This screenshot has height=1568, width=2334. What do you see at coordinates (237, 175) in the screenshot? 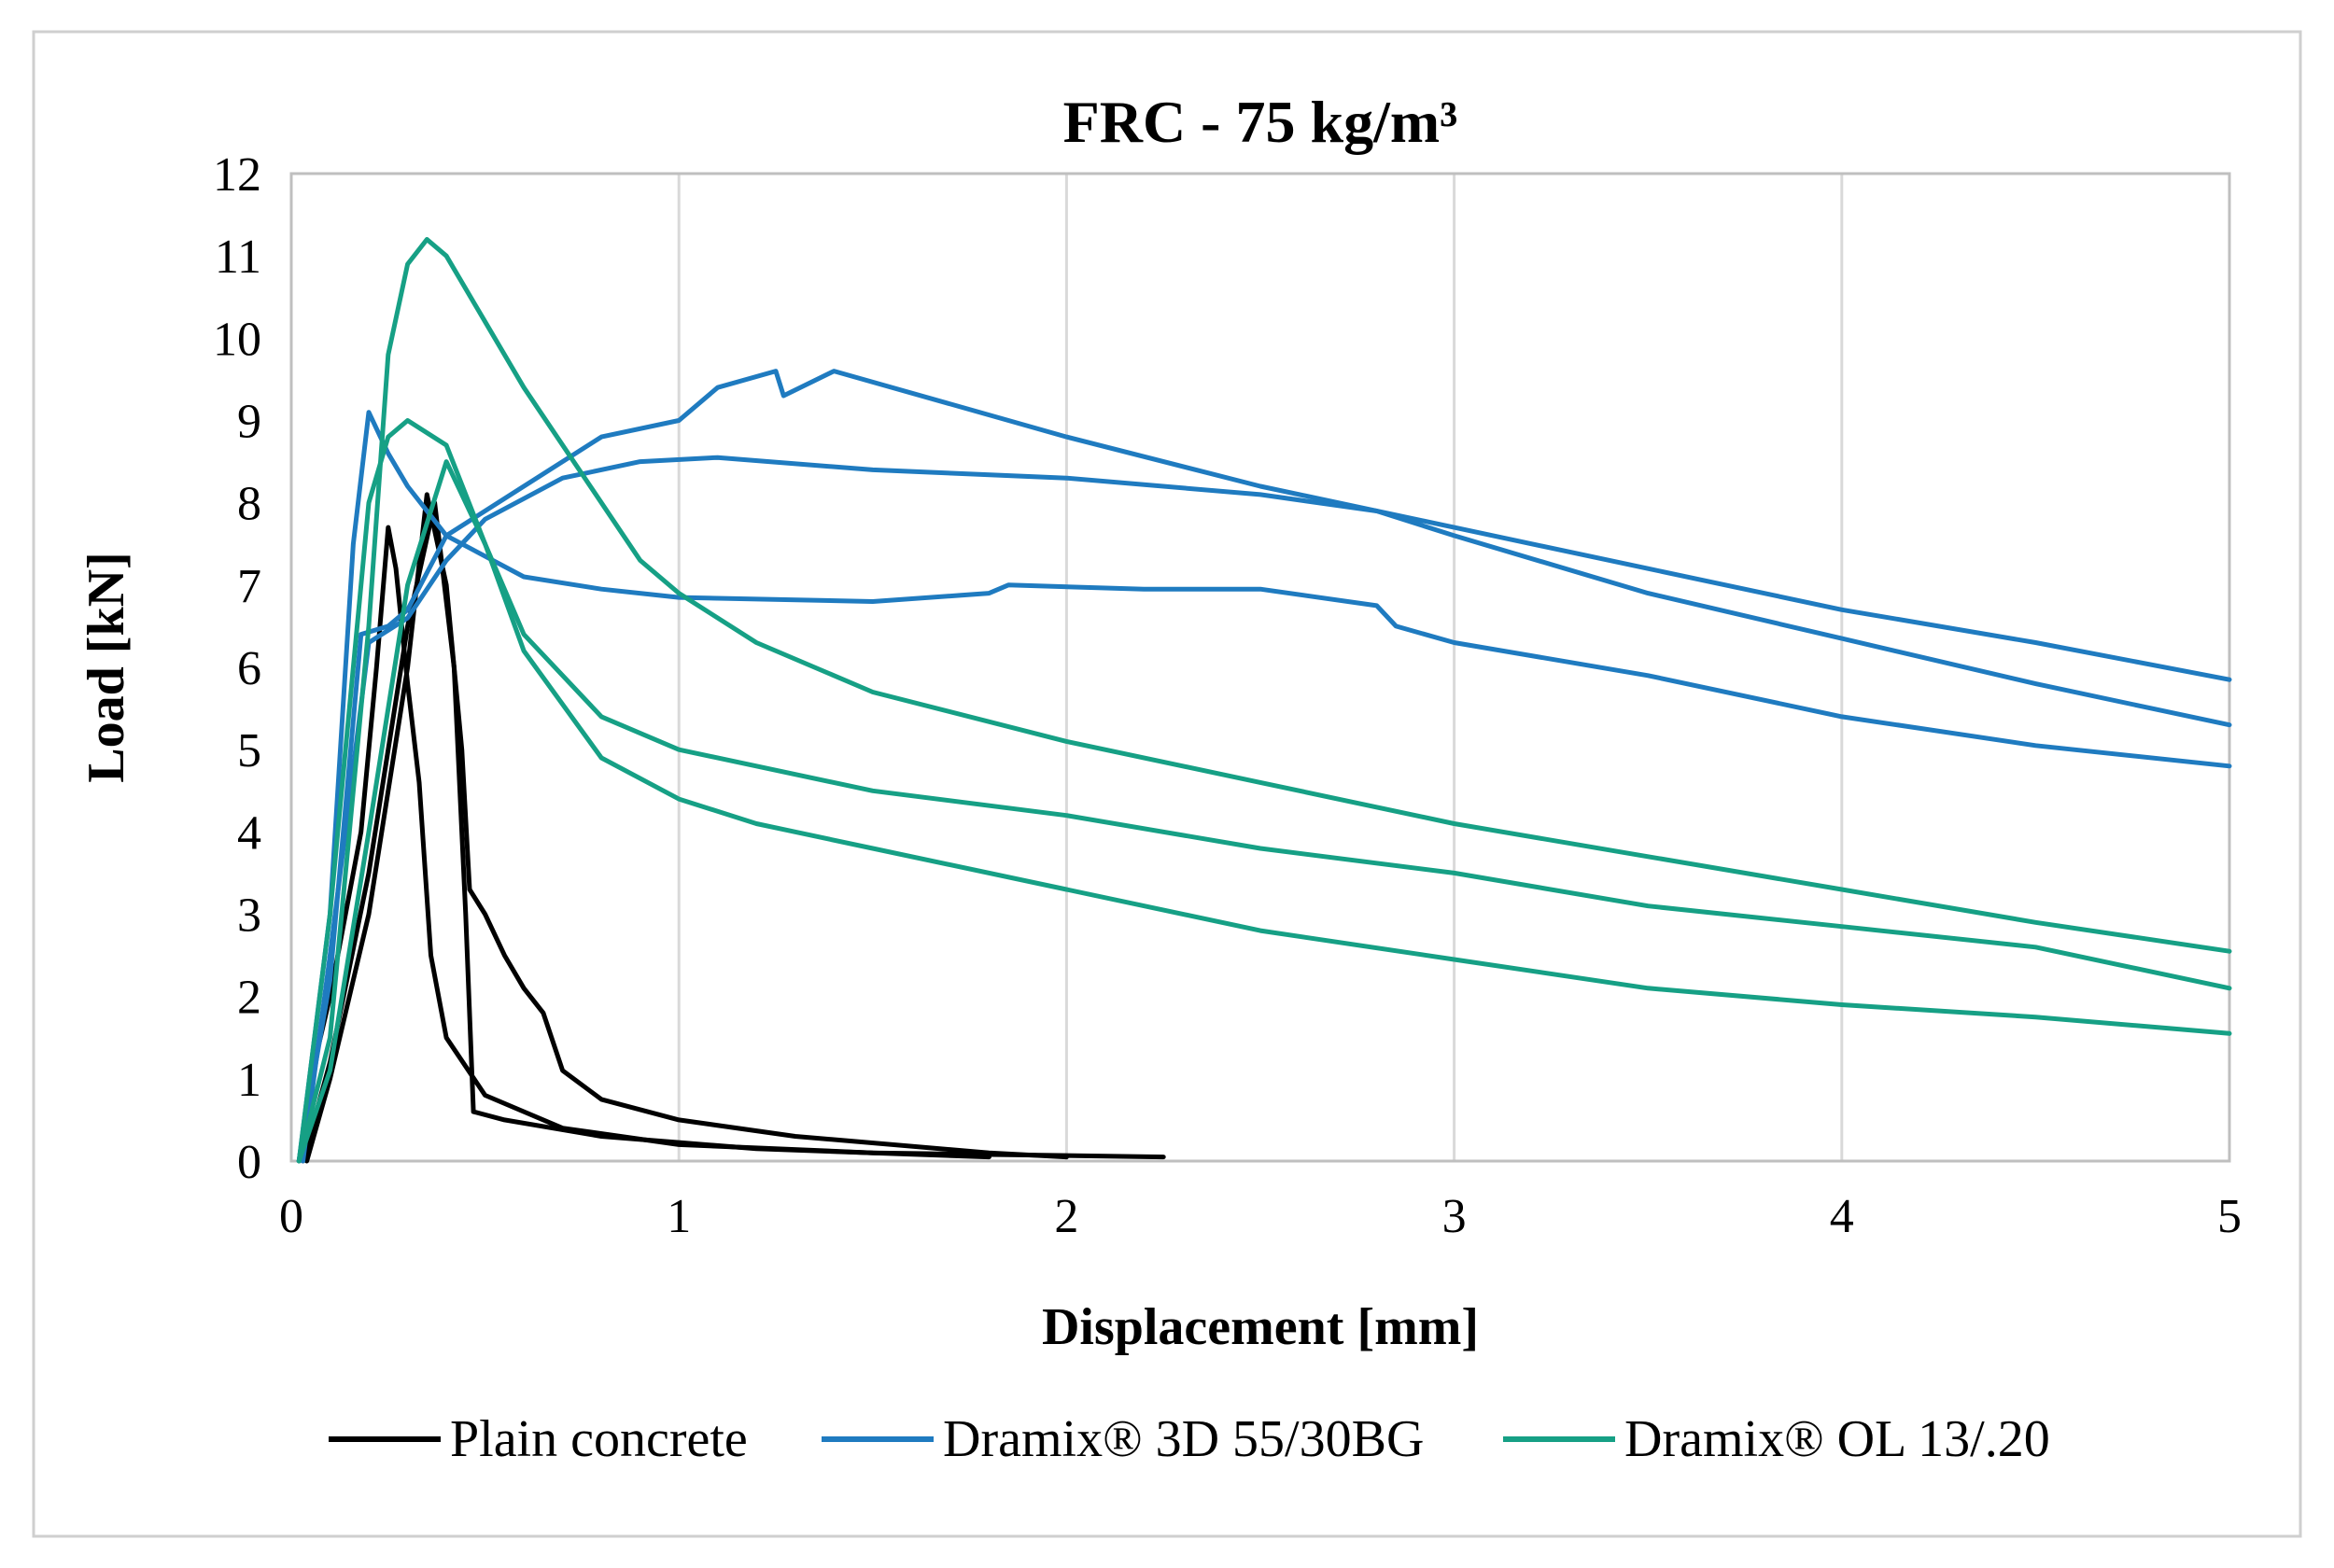
I see `y-tick-label: 12` at bounding box center [237, 175].